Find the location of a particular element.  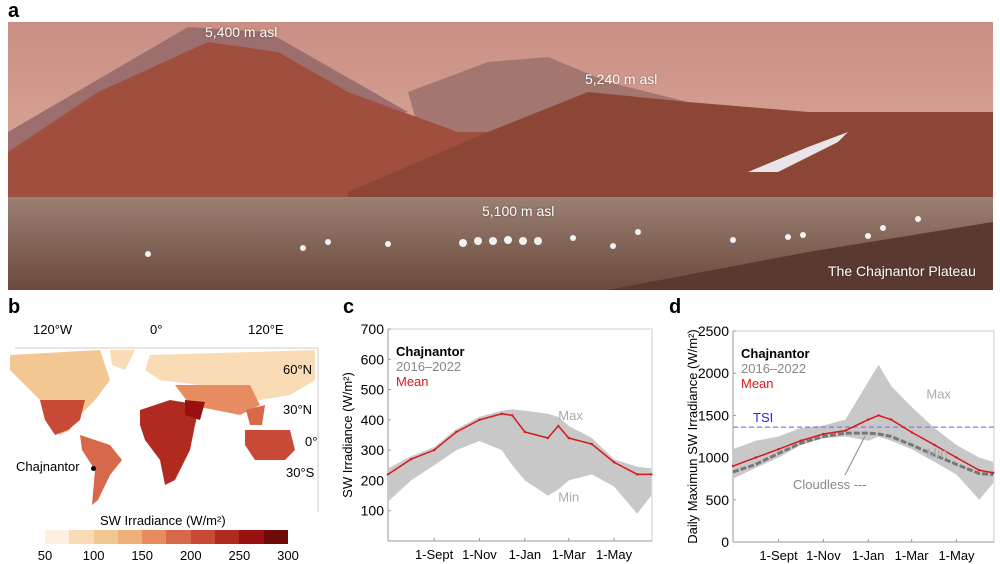

elevation-label-5400: 5,400 m asl is located at coordinates (241, 32).